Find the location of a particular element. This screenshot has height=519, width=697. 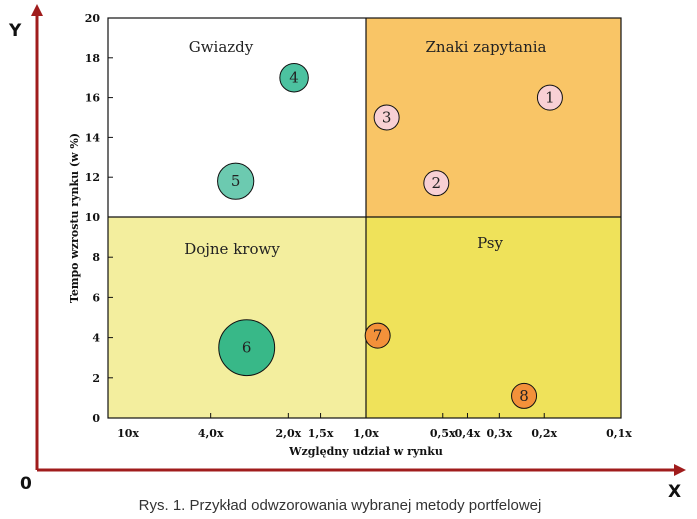

x-tick-label: 4,0x is located at coordinates (211, 433).